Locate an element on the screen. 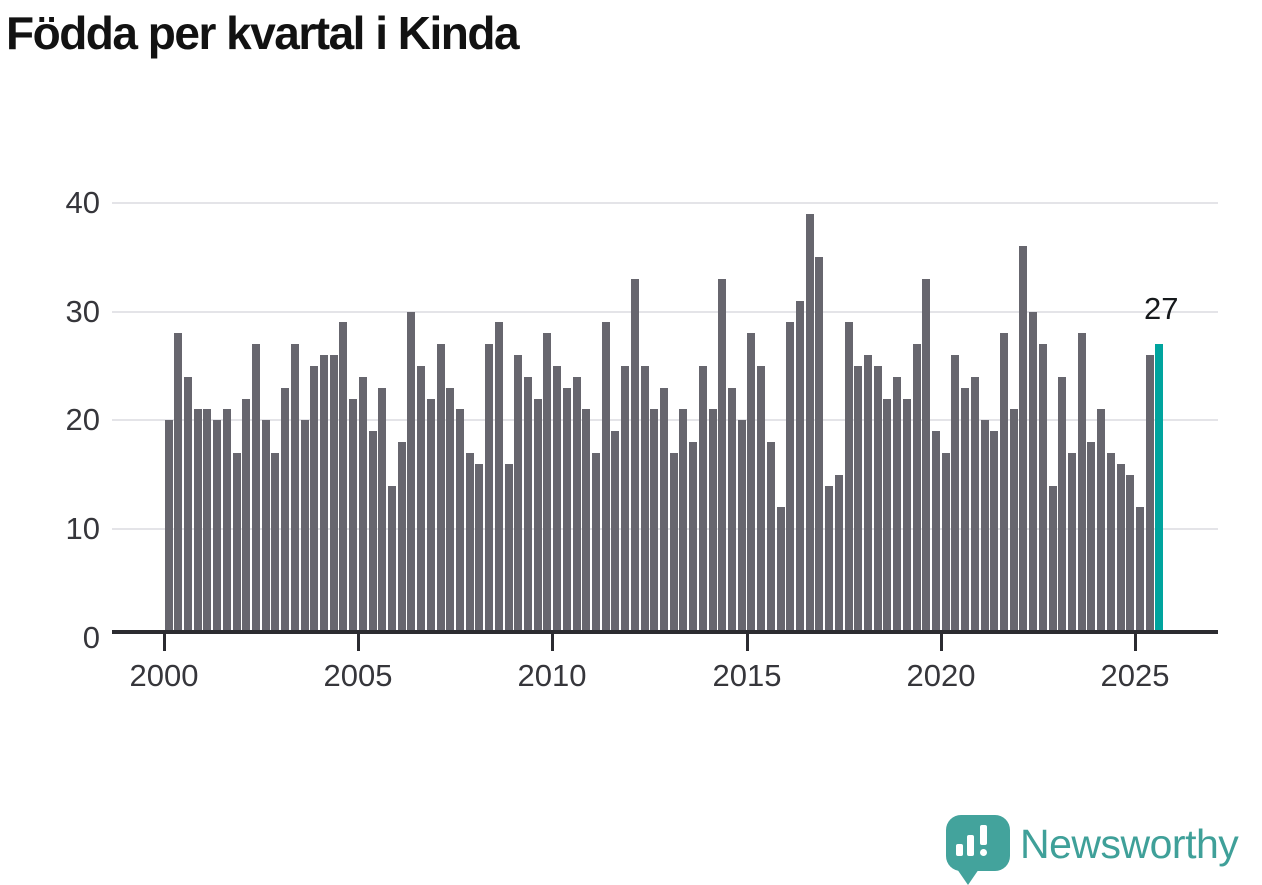  bar-2016-Q4 is located at coordinates (819, 445).